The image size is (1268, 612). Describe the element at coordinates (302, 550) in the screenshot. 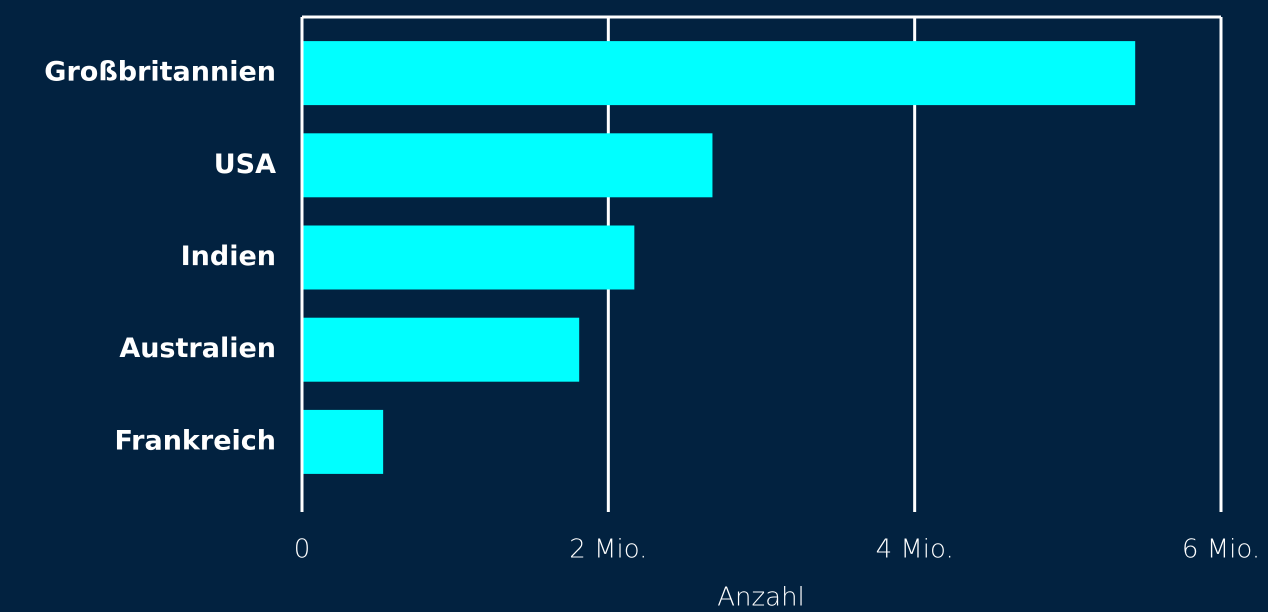

I see `x-tick-label: 0` at that location.